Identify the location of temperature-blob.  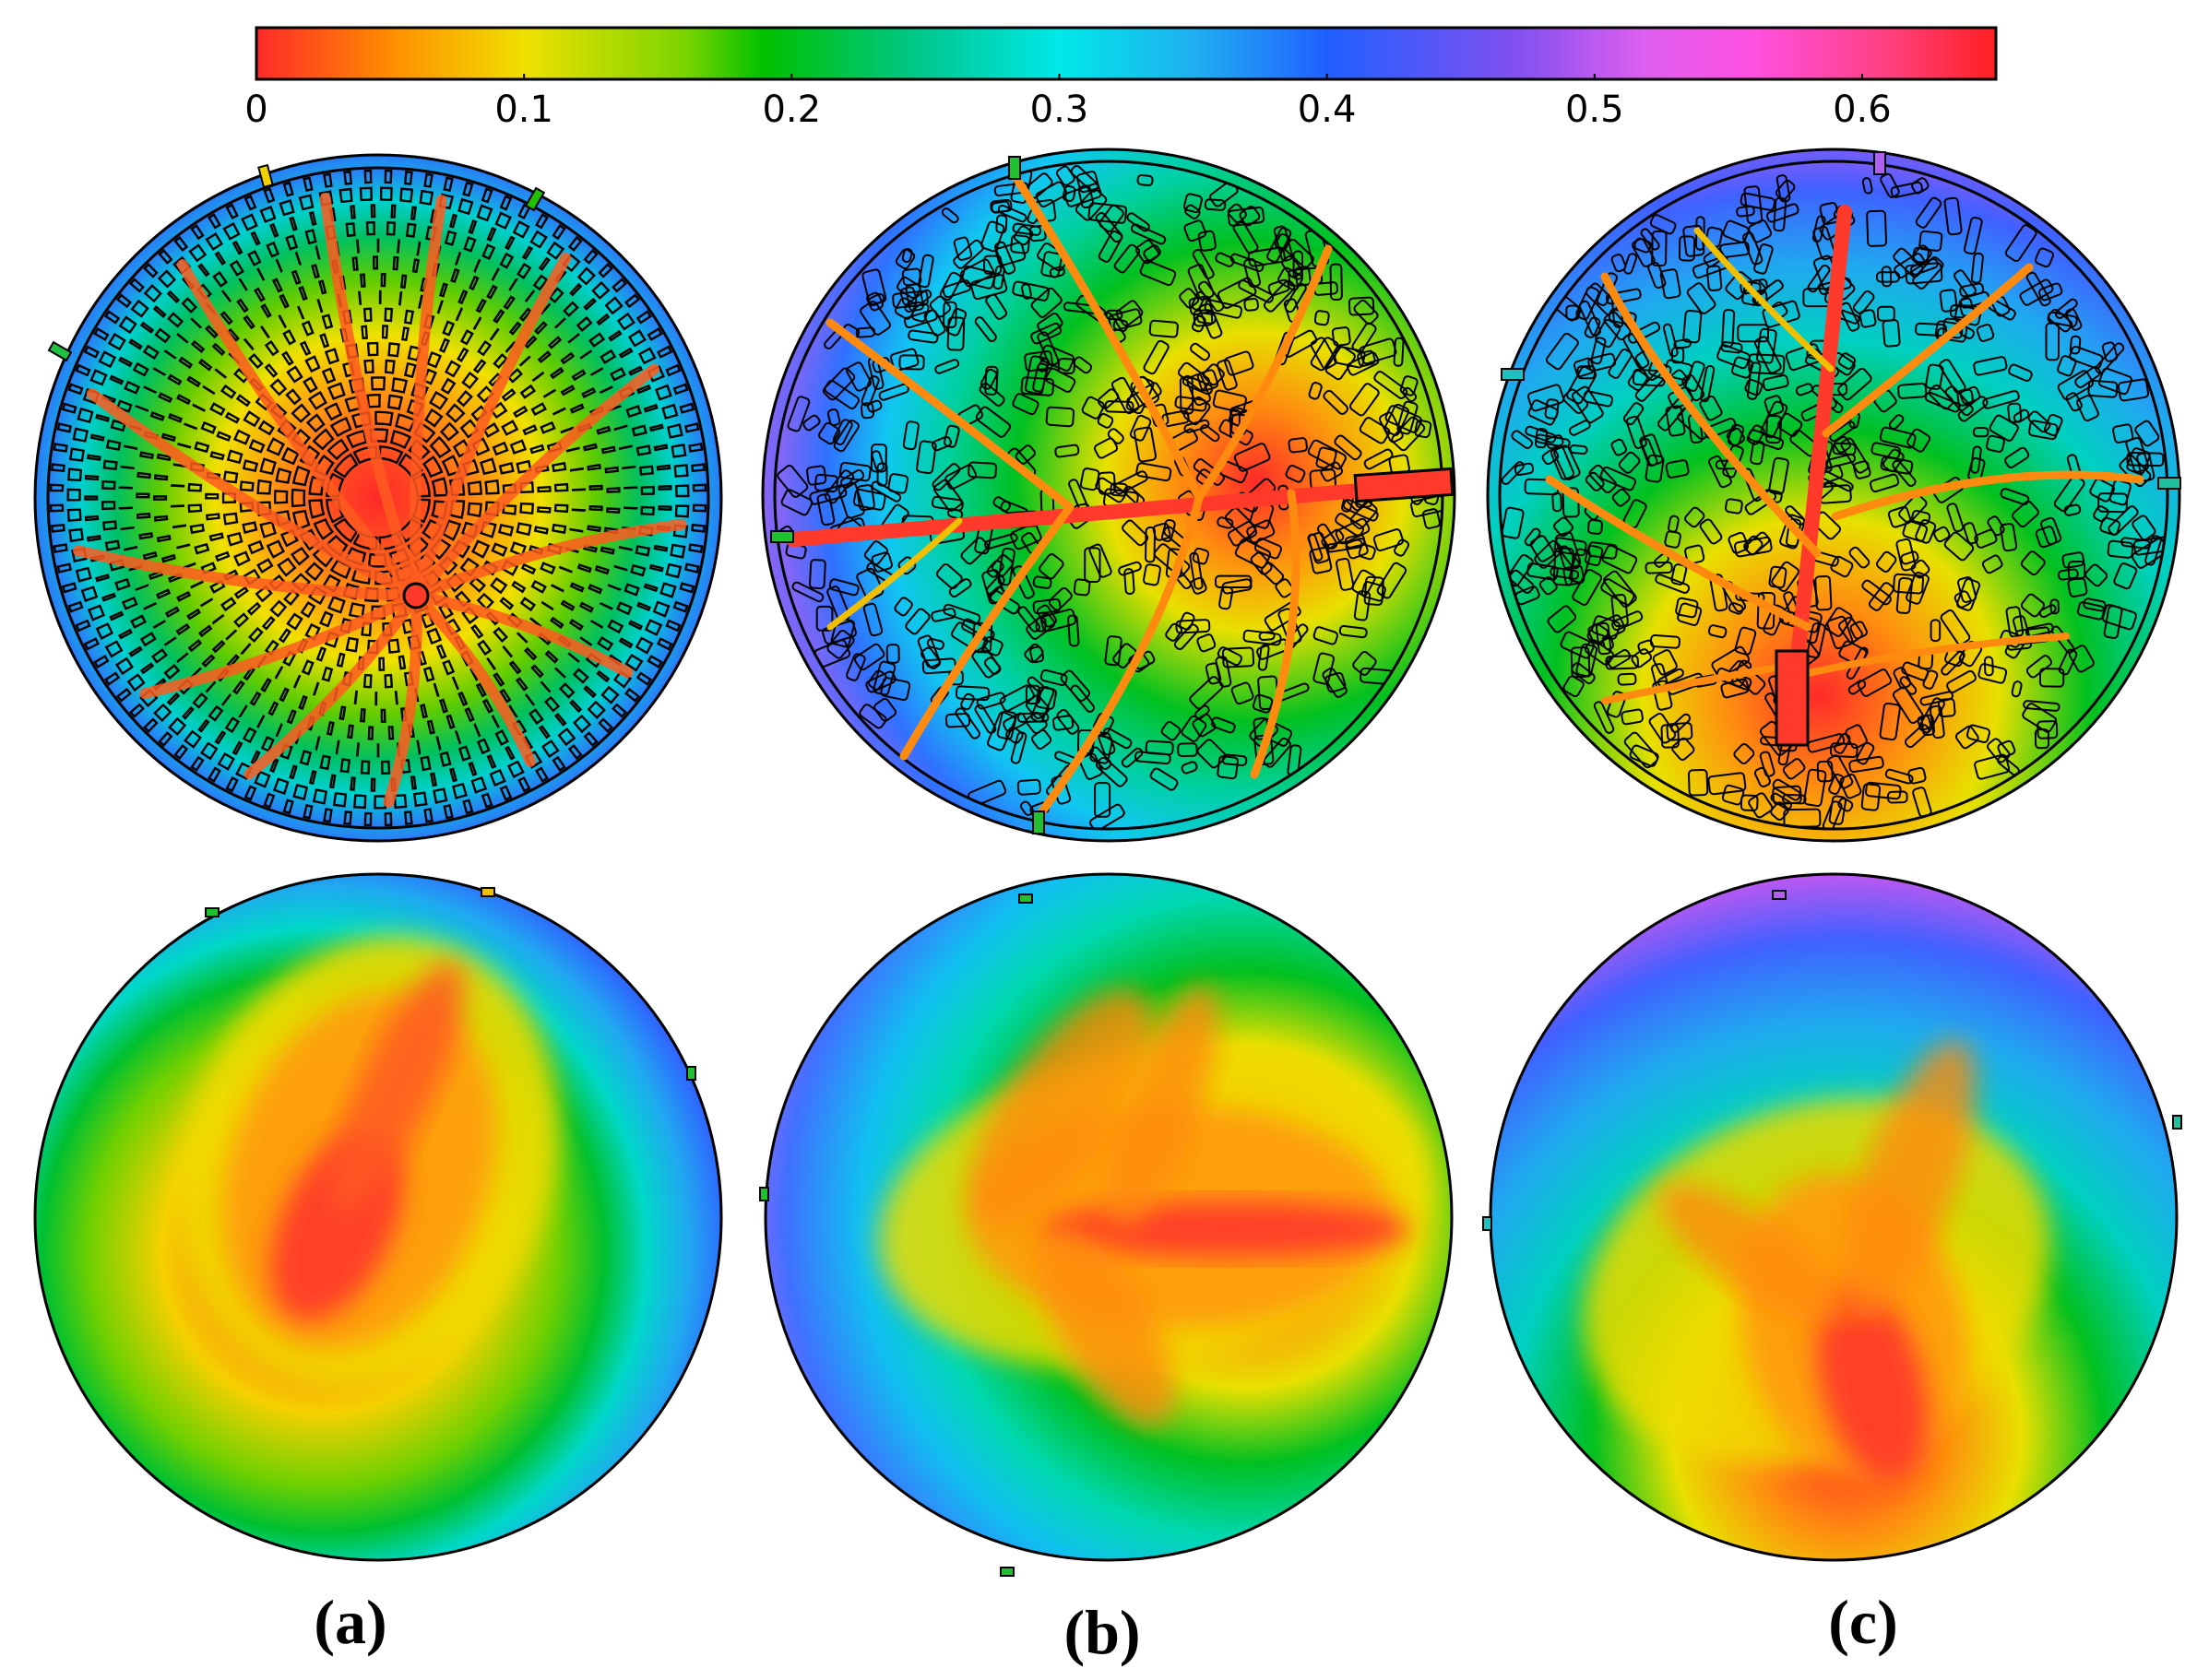
(396, 1088).